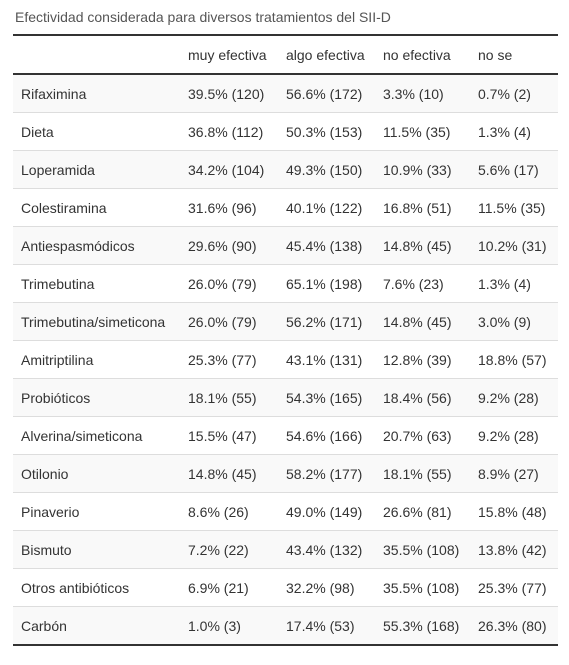 The width and height of the screenshot is (569, 665). I want to click on algo-efectiva-cell: 17.4% (53), so click(326, 625).